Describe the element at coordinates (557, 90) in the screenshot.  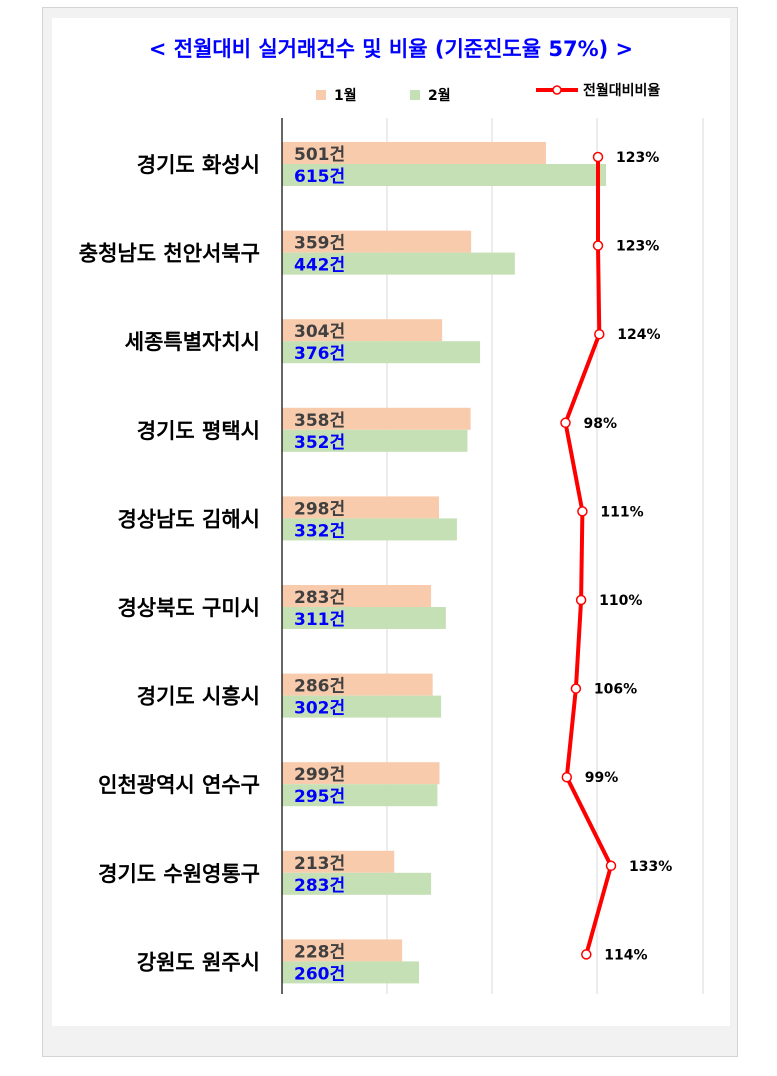
I see `legend-marker-ratio` at that location.